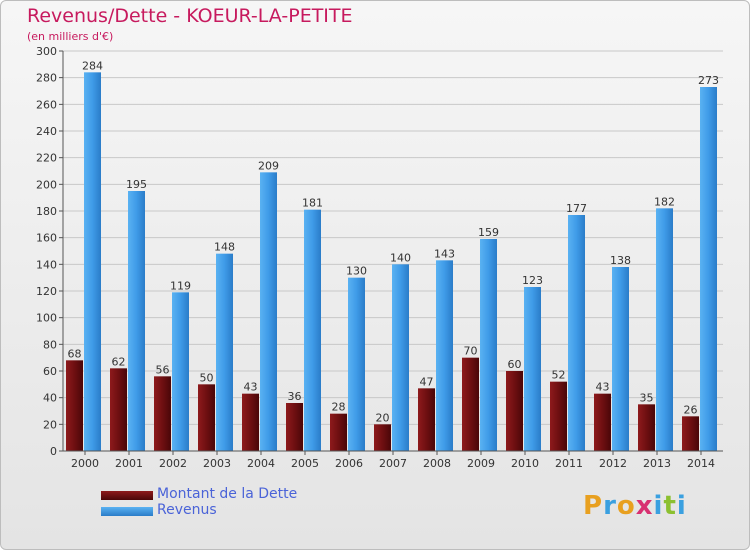  What do you see at coordinates (46, 291) in the screenshot?
I see `y-tick-label: 120` at bounding box center [46, 291].